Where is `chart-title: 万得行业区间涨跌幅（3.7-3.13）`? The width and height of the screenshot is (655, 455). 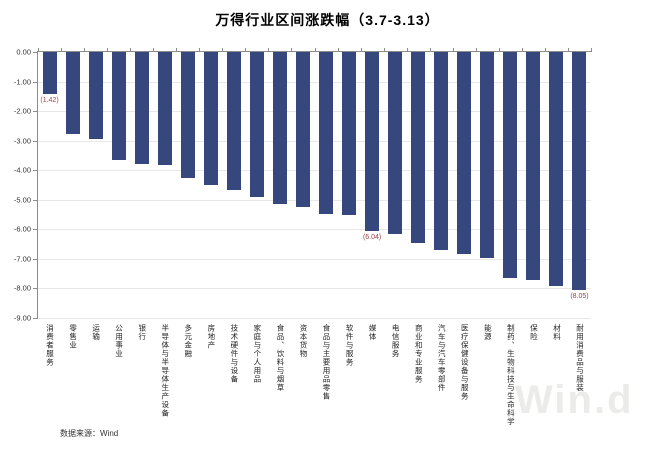 chart-title: 万得行业区间涨跌幅（3.7-3.13） is located at coordinates (327, 20).